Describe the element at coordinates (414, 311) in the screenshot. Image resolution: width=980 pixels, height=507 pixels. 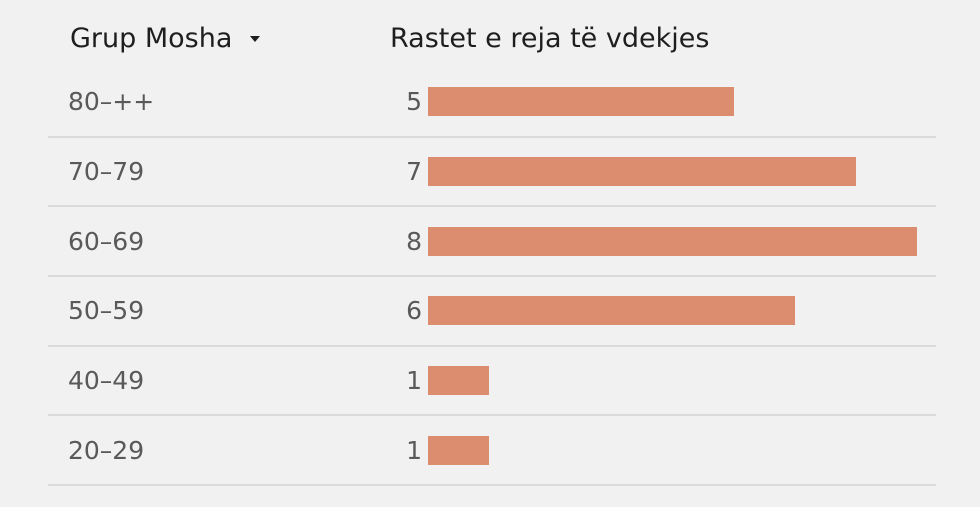
I see `new-deaths-value: 6` at that location.